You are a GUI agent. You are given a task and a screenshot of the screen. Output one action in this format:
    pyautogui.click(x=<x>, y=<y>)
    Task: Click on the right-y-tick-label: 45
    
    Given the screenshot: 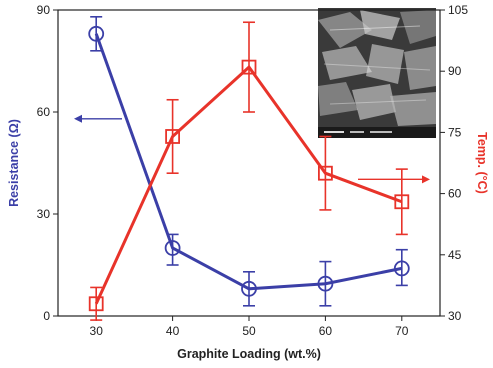 What is the action you would take?
    pyautogui.click(x=455, y=255)
    